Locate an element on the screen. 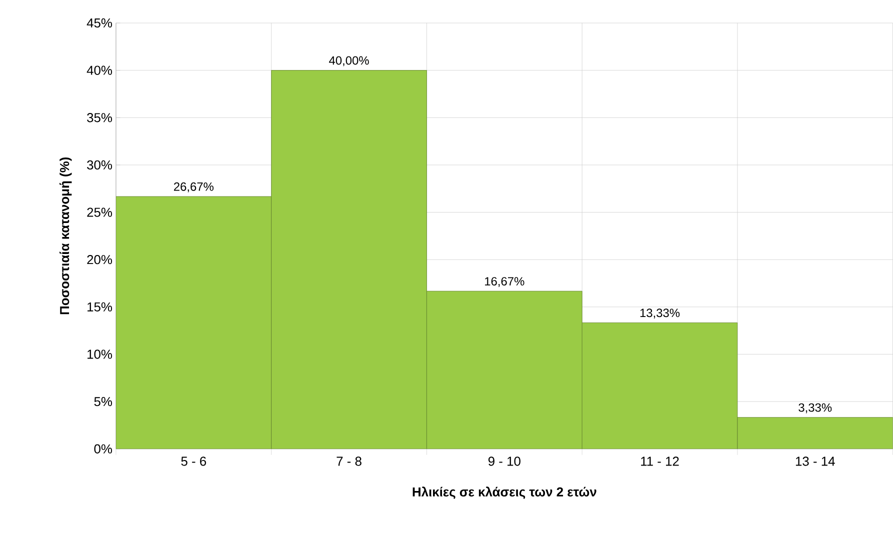  y-tick-label: 0% is located at coordinates (103, 449).